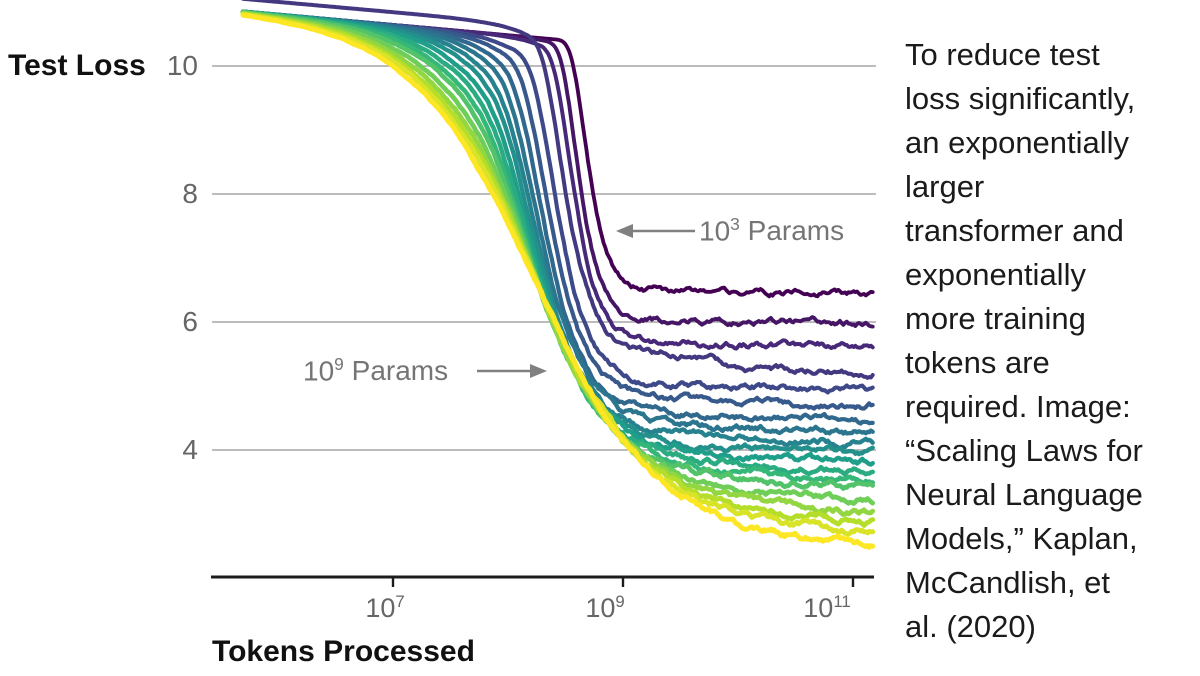 This screenshot has height=676, width=1200. What do you see at coordinates (624, 231) in the screenshot?
I see `arrow-head-left-icon` at bounding box center [624, 231].